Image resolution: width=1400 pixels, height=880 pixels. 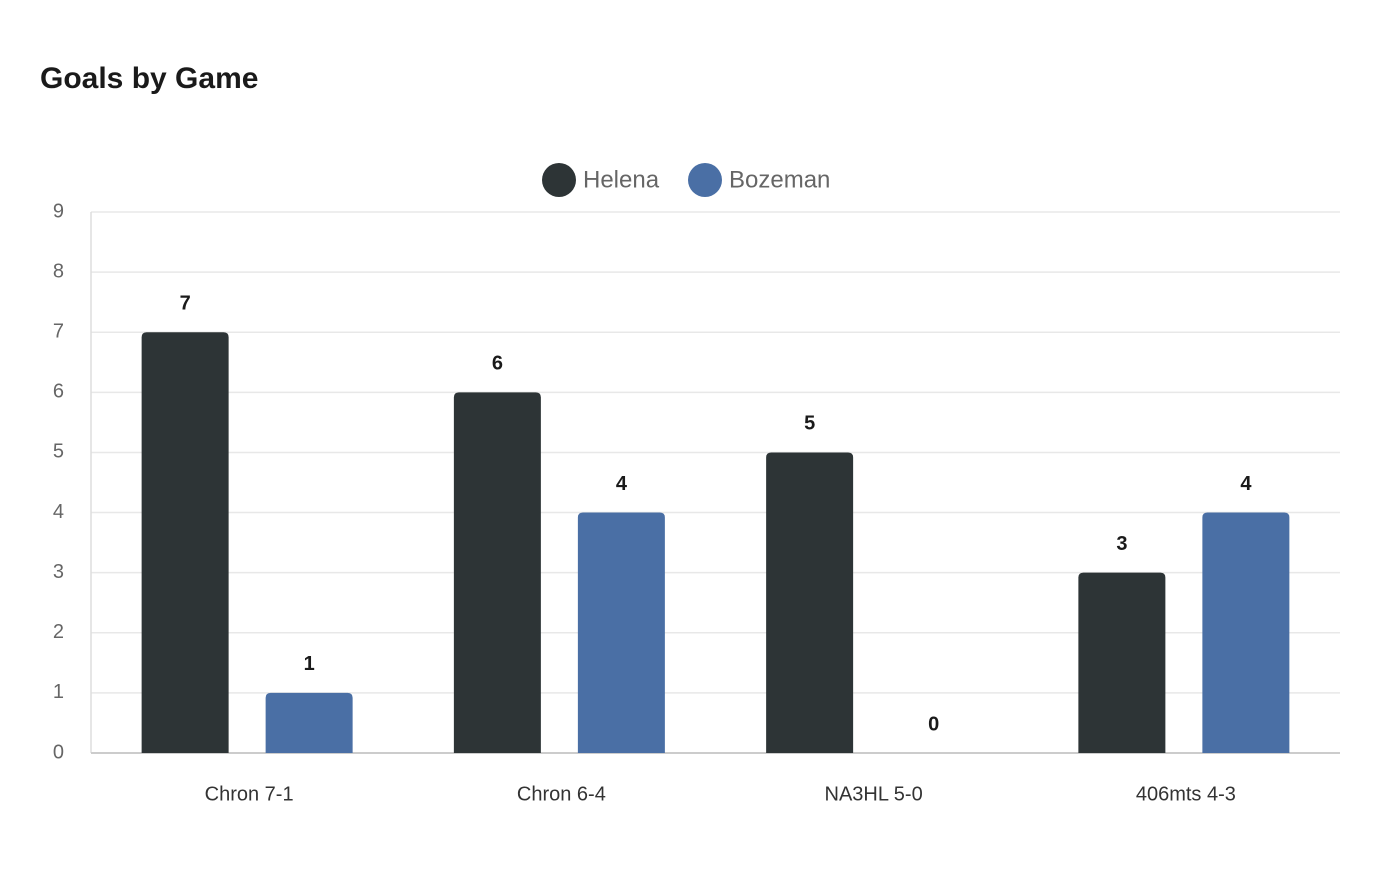 I want to click on data-label: 7, so click(x=185, y=304).